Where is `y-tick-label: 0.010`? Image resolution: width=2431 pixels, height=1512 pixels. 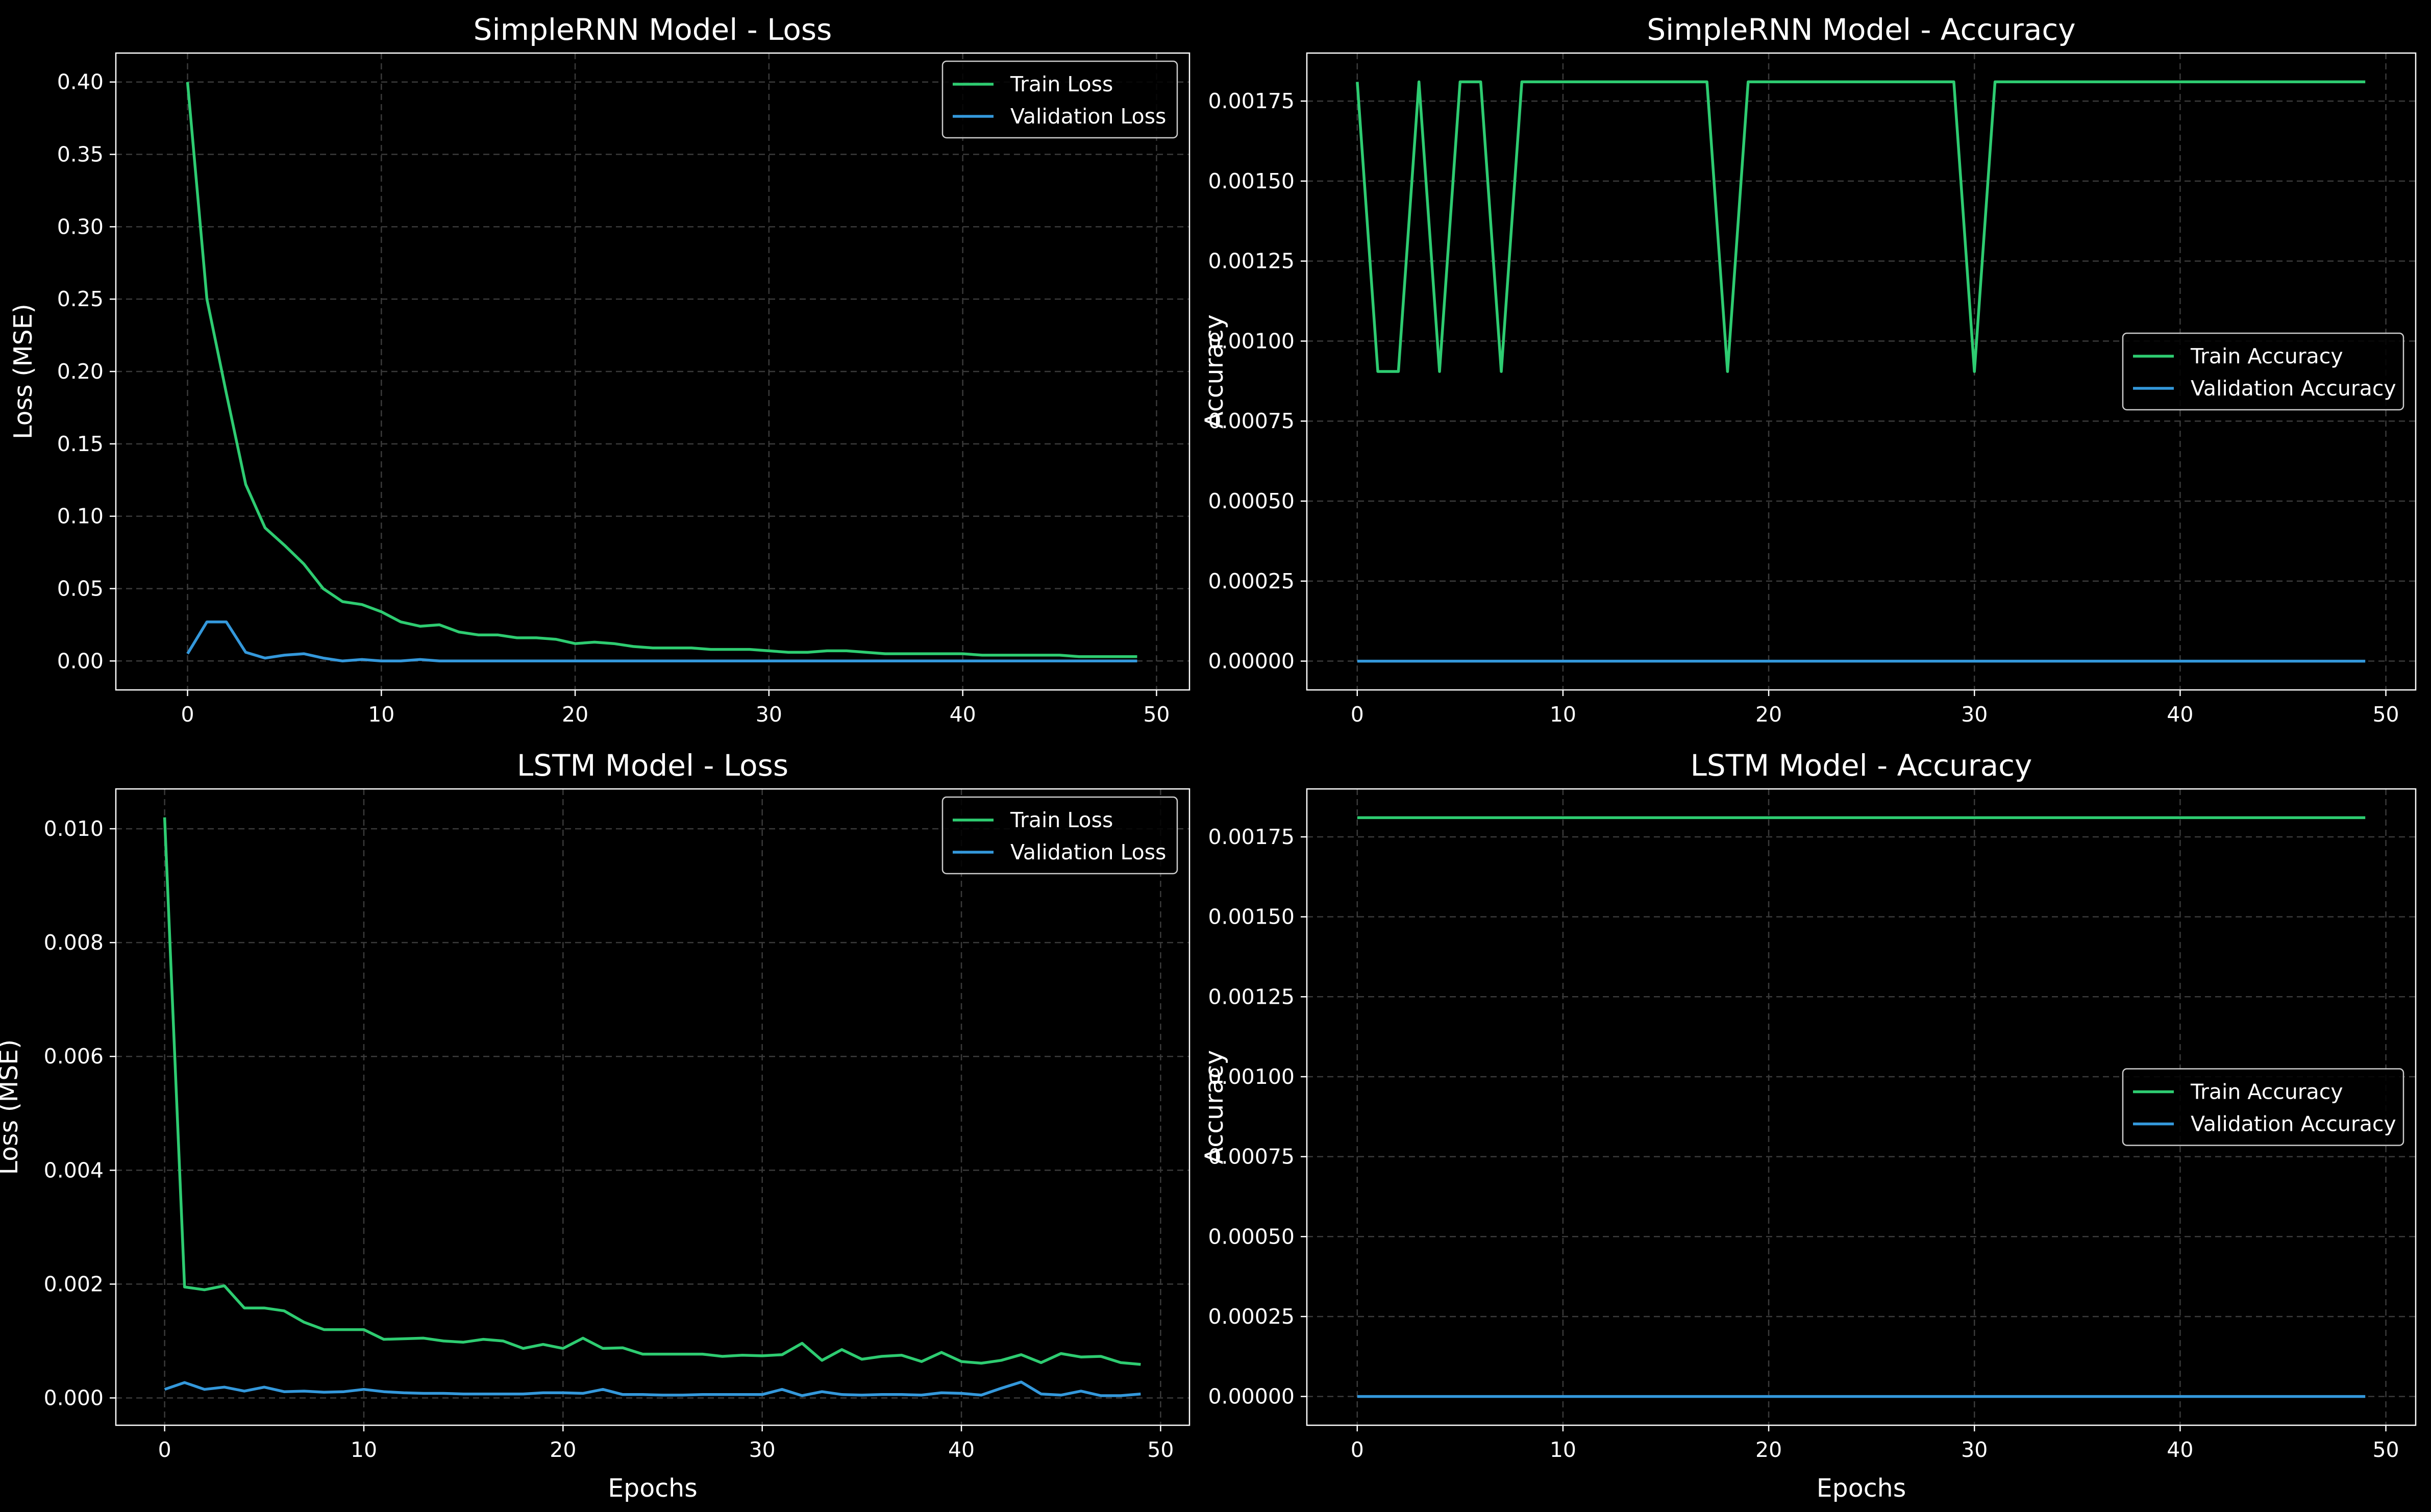
y-tick-label: 0.010 is located at coordinates (74, 828).